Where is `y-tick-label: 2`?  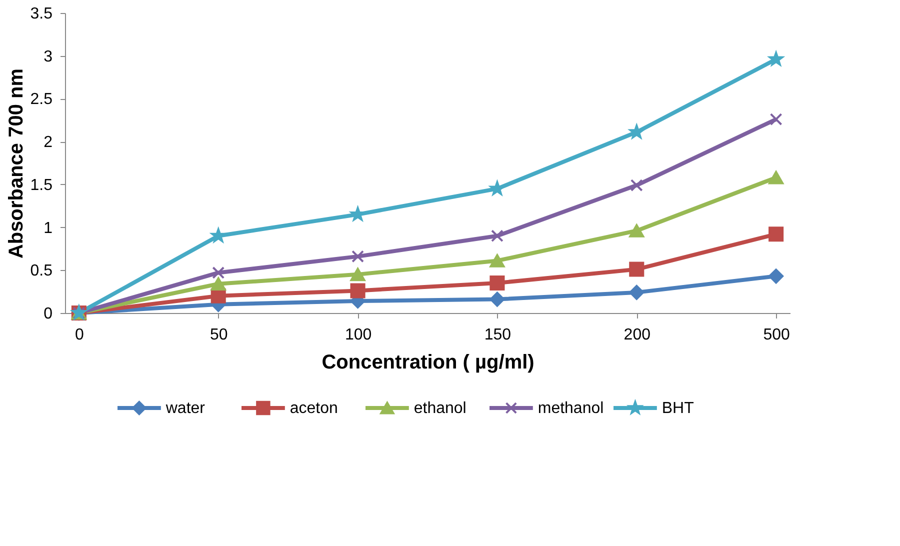
y-tick-label: 2 is located at coordinates (48, 143).